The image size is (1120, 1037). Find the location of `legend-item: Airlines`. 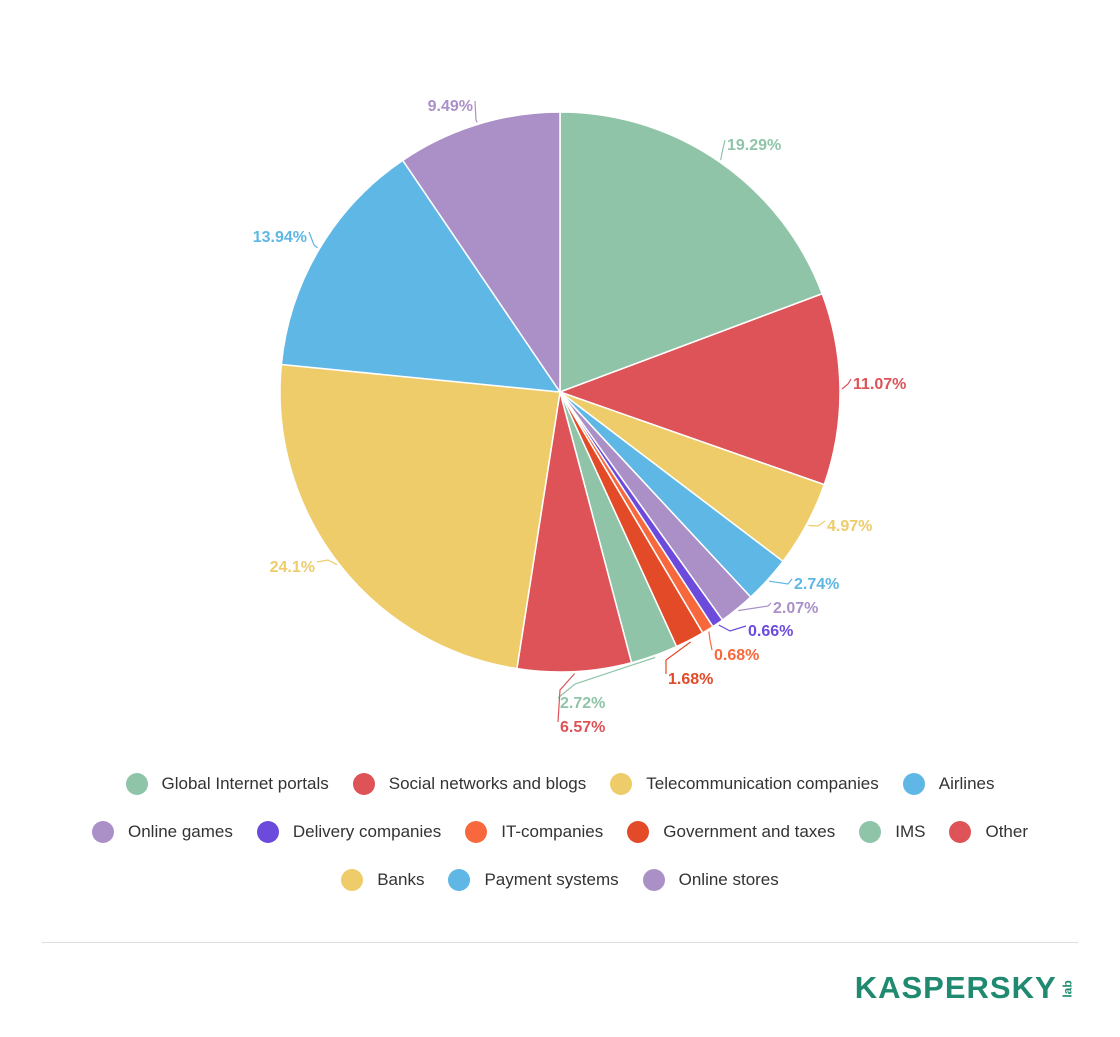

legend-item: Airlines is located at coordinates (948, 784).